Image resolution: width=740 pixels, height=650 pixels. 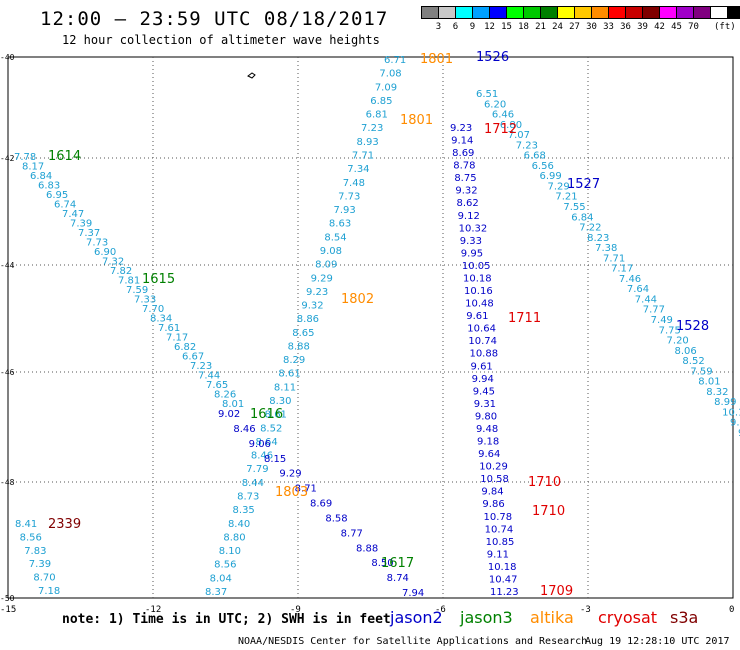 What do you see at coordinates (471, 241) in the screenshot?
I see `wave-height-label: 9.33` at bounding box center [471, 241].